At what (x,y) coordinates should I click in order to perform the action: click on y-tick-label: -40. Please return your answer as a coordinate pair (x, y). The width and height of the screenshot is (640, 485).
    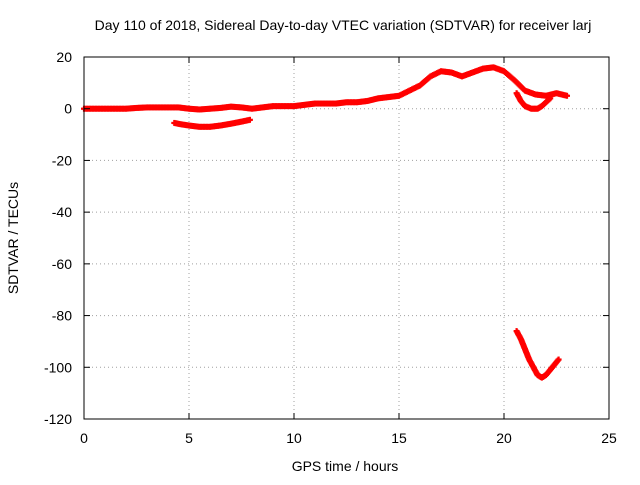
    Looking at the image, I should click on (62, 212).